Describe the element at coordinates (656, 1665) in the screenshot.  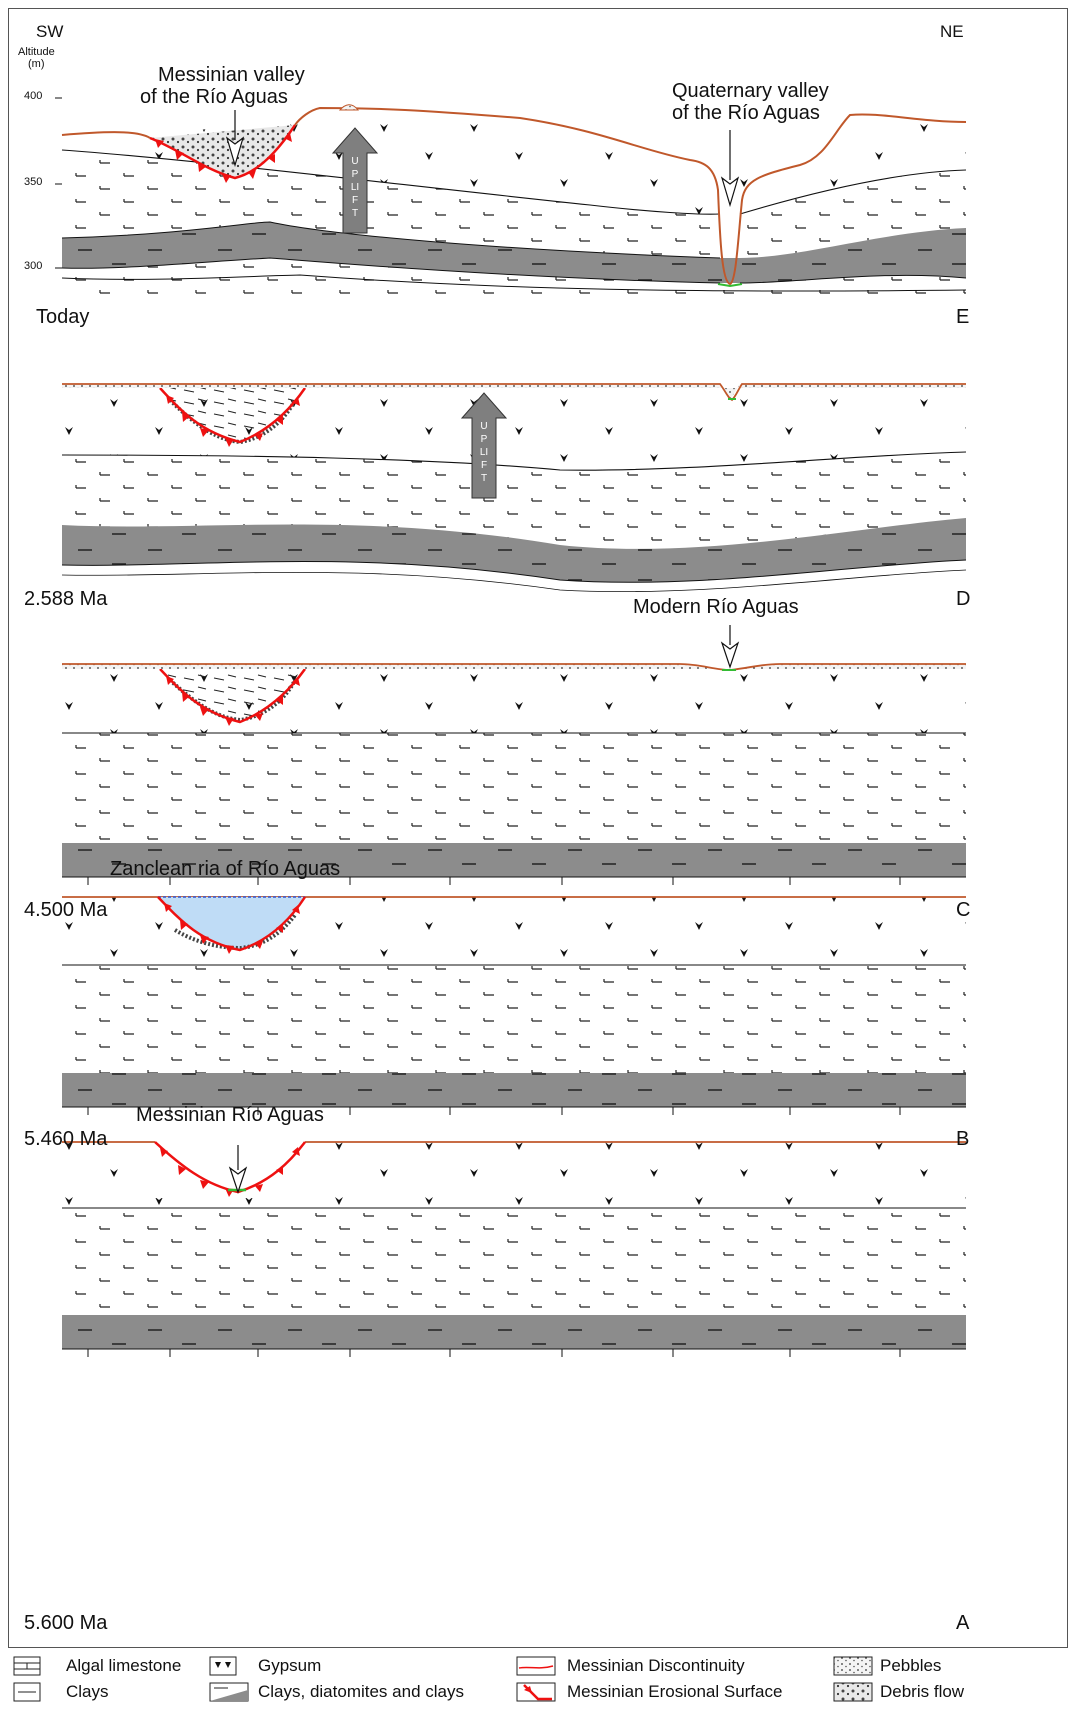
I see `legend-label-discontinuity: Messinian Discontinuity` at that location.